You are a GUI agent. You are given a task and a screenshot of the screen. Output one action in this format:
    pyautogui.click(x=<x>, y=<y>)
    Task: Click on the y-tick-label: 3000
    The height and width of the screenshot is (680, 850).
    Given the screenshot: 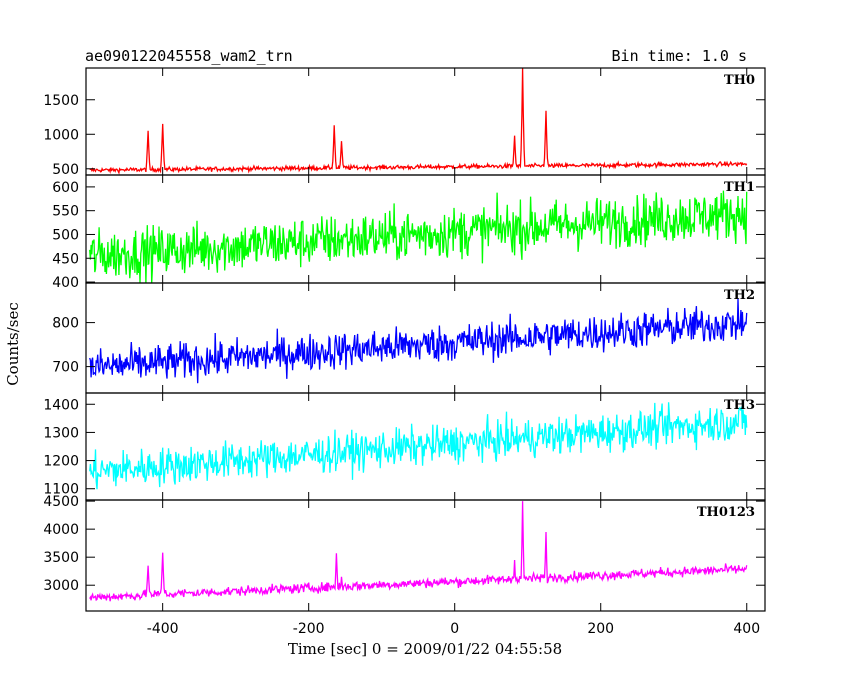 What is the action you would take?
    pyautogui.click(x=61, y=586)
    